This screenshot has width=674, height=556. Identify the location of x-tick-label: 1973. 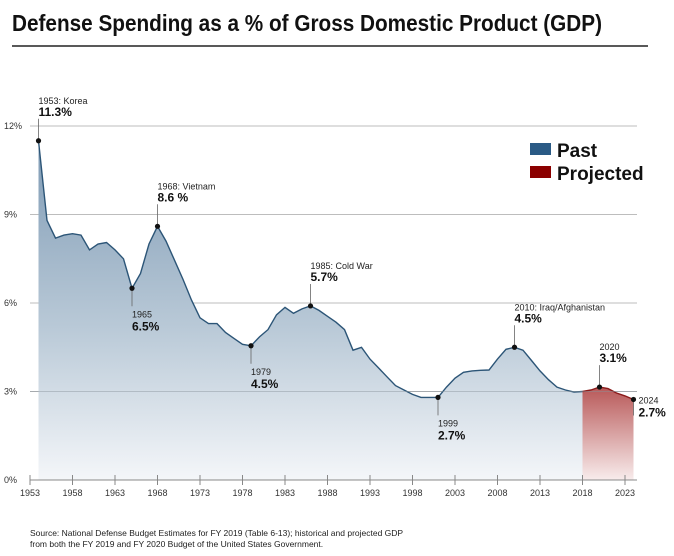
(200, 493).